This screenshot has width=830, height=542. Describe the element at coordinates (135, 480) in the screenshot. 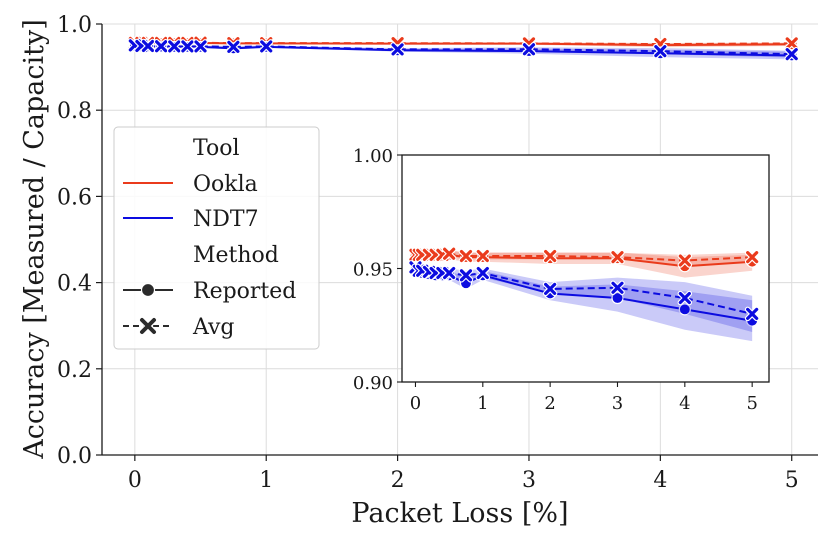

I see `x-tick-label: 0` at that location.